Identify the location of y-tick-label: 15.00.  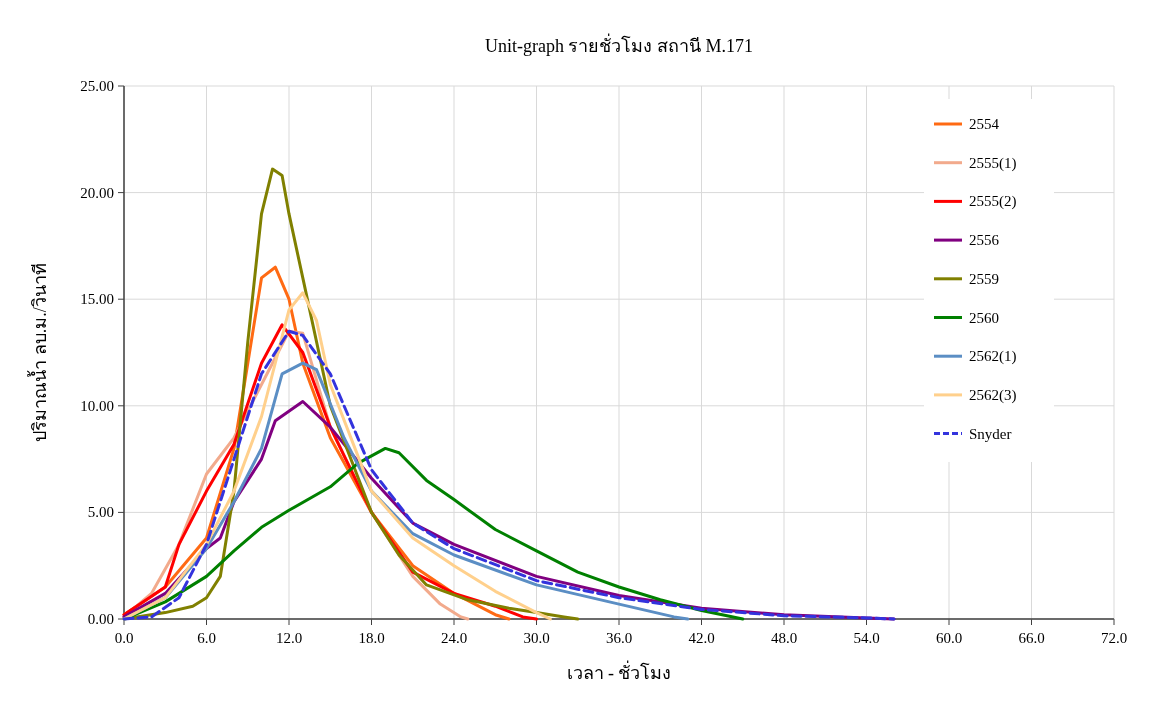
(97, 299).